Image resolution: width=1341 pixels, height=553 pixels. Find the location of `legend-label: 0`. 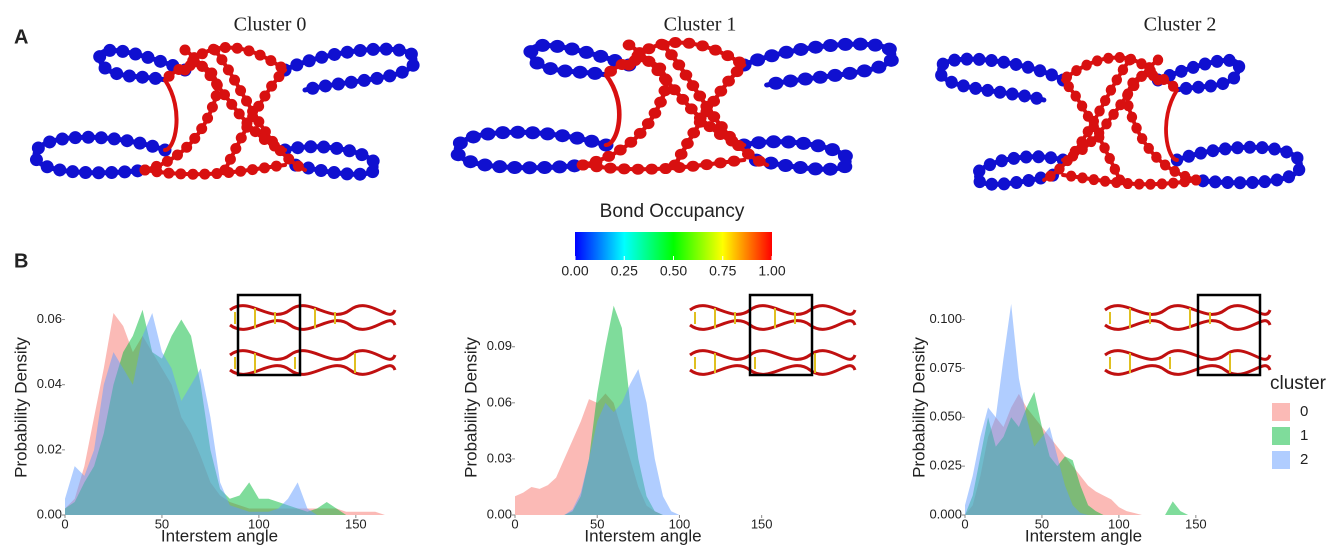

legend-label: 0 is located at coordinates (1304, 411).